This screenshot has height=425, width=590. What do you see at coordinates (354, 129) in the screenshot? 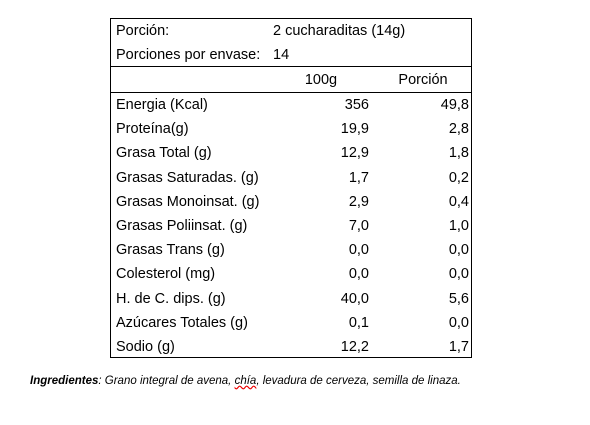
I see `value-100g: 19,9` at bounding box center [354, 129].